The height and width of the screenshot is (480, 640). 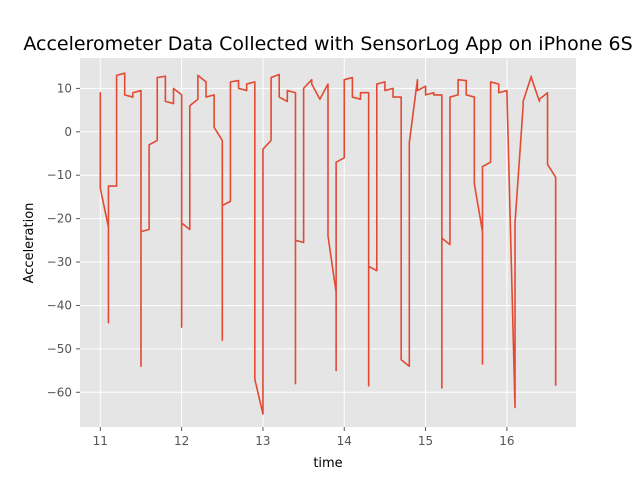 What do you see at coordinates (304, 437) in the screenshot?
I see `x-axis-ticks: 11 12 13 14 15 16` at bounding box center [304, 437].